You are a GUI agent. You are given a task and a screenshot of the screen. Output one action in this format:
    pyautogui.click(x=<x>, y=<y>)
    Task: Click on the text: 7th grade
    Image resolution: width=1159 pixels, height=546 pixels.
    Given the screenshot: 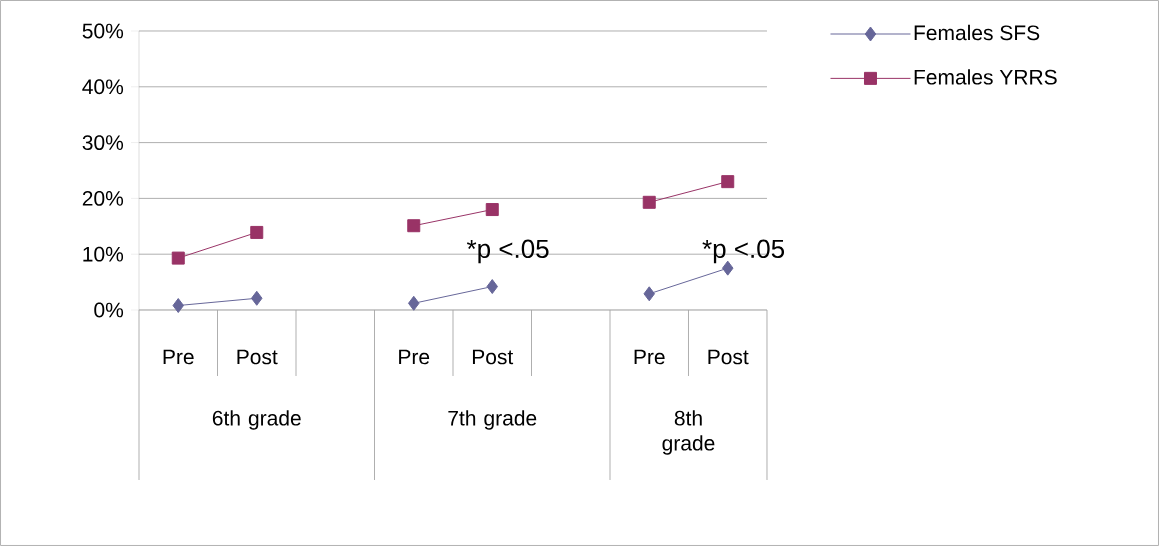 What is the action you would take?
    pyautogui.click(x=492, y=420)
    